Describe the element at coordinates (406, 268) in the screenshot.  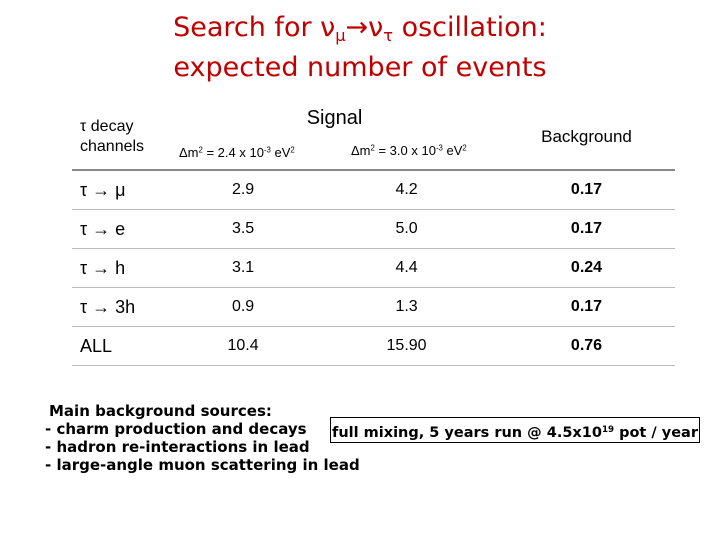
I see `value-cell: 4.4` at that location.